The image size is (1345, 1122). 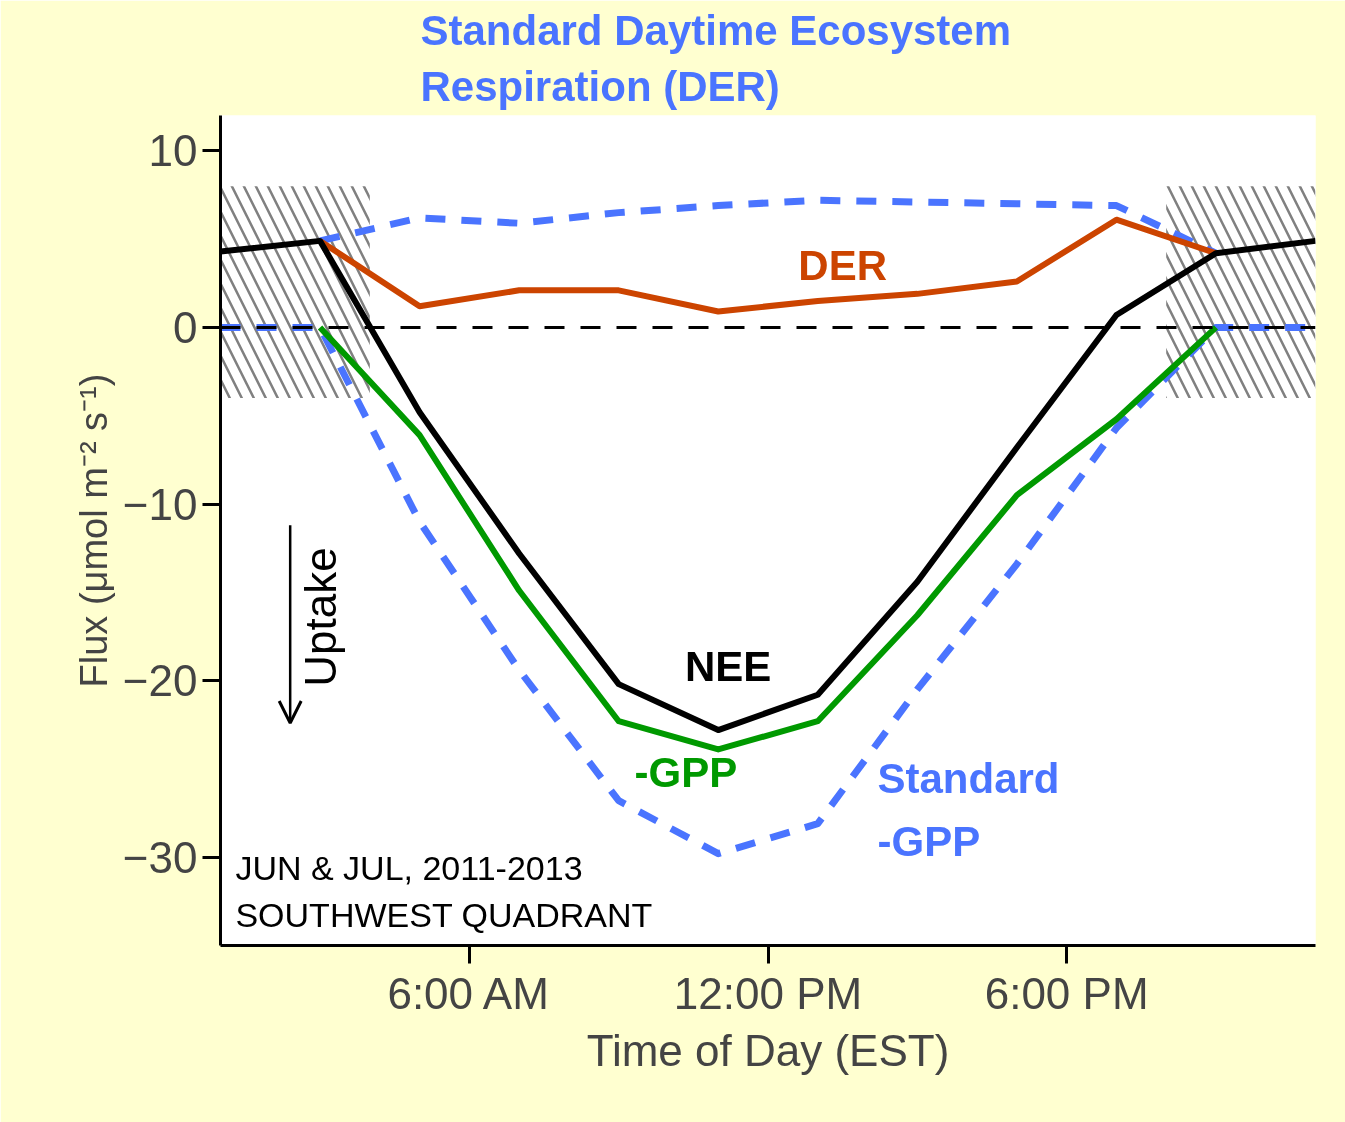 I want to click on series-label: NEE, so click(x=728, y=666).